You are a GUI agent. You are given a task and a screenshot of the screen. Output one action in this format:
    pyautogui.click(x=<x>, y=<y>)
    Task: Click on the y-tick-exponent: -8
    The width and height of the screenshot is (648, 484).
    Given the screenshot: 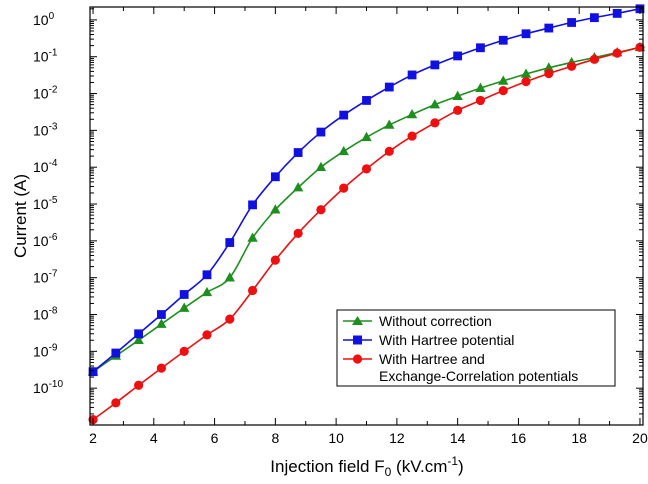 What is the action you would take?
    pyautogui.click(x=53, y=311)
    